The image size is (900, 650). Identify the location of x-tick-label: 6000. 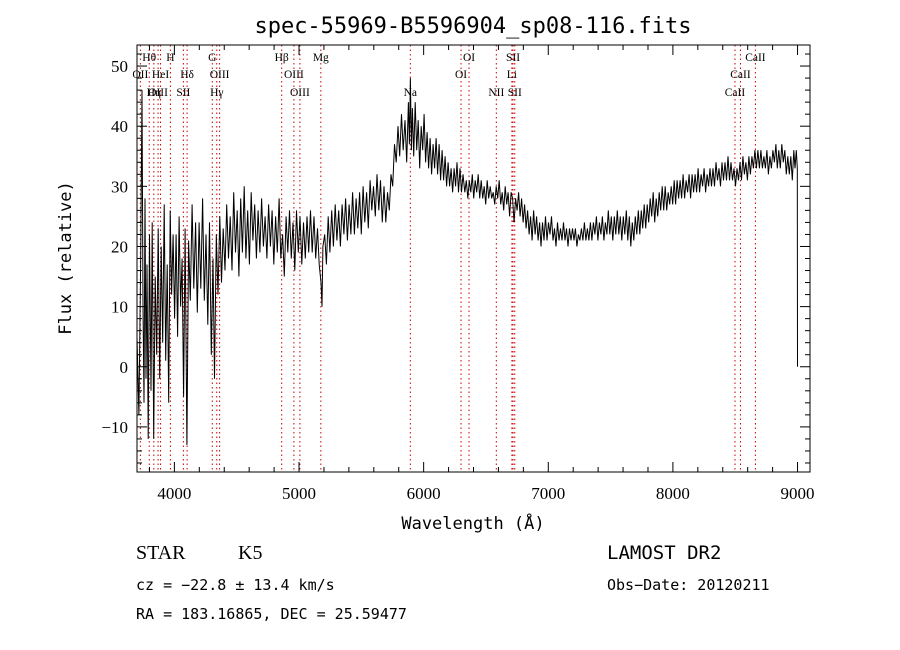
(424, 493).